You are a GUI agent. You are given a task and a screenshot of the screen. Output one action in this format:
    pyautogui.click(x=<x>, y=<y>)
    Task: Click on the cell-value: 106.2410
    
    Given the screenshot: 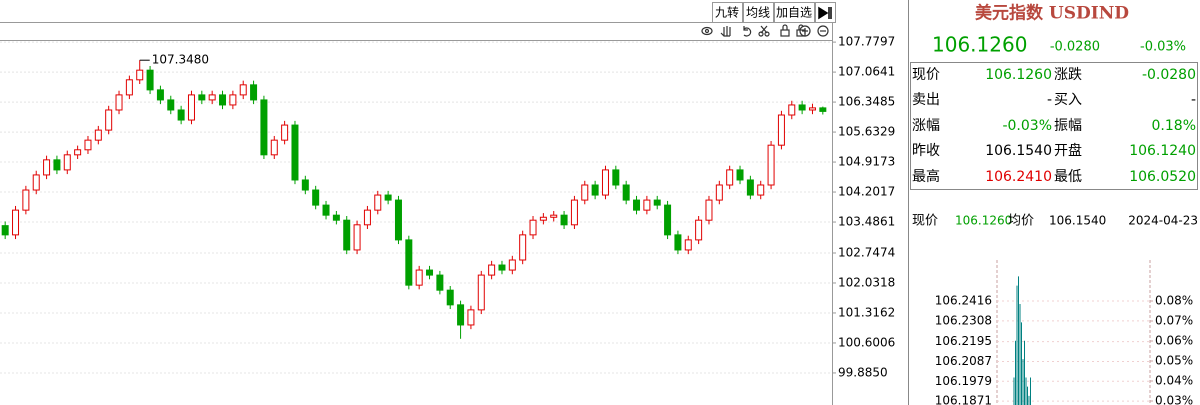 What is the action you would take?
    pyautogui.click(x=1018, y=177)
    